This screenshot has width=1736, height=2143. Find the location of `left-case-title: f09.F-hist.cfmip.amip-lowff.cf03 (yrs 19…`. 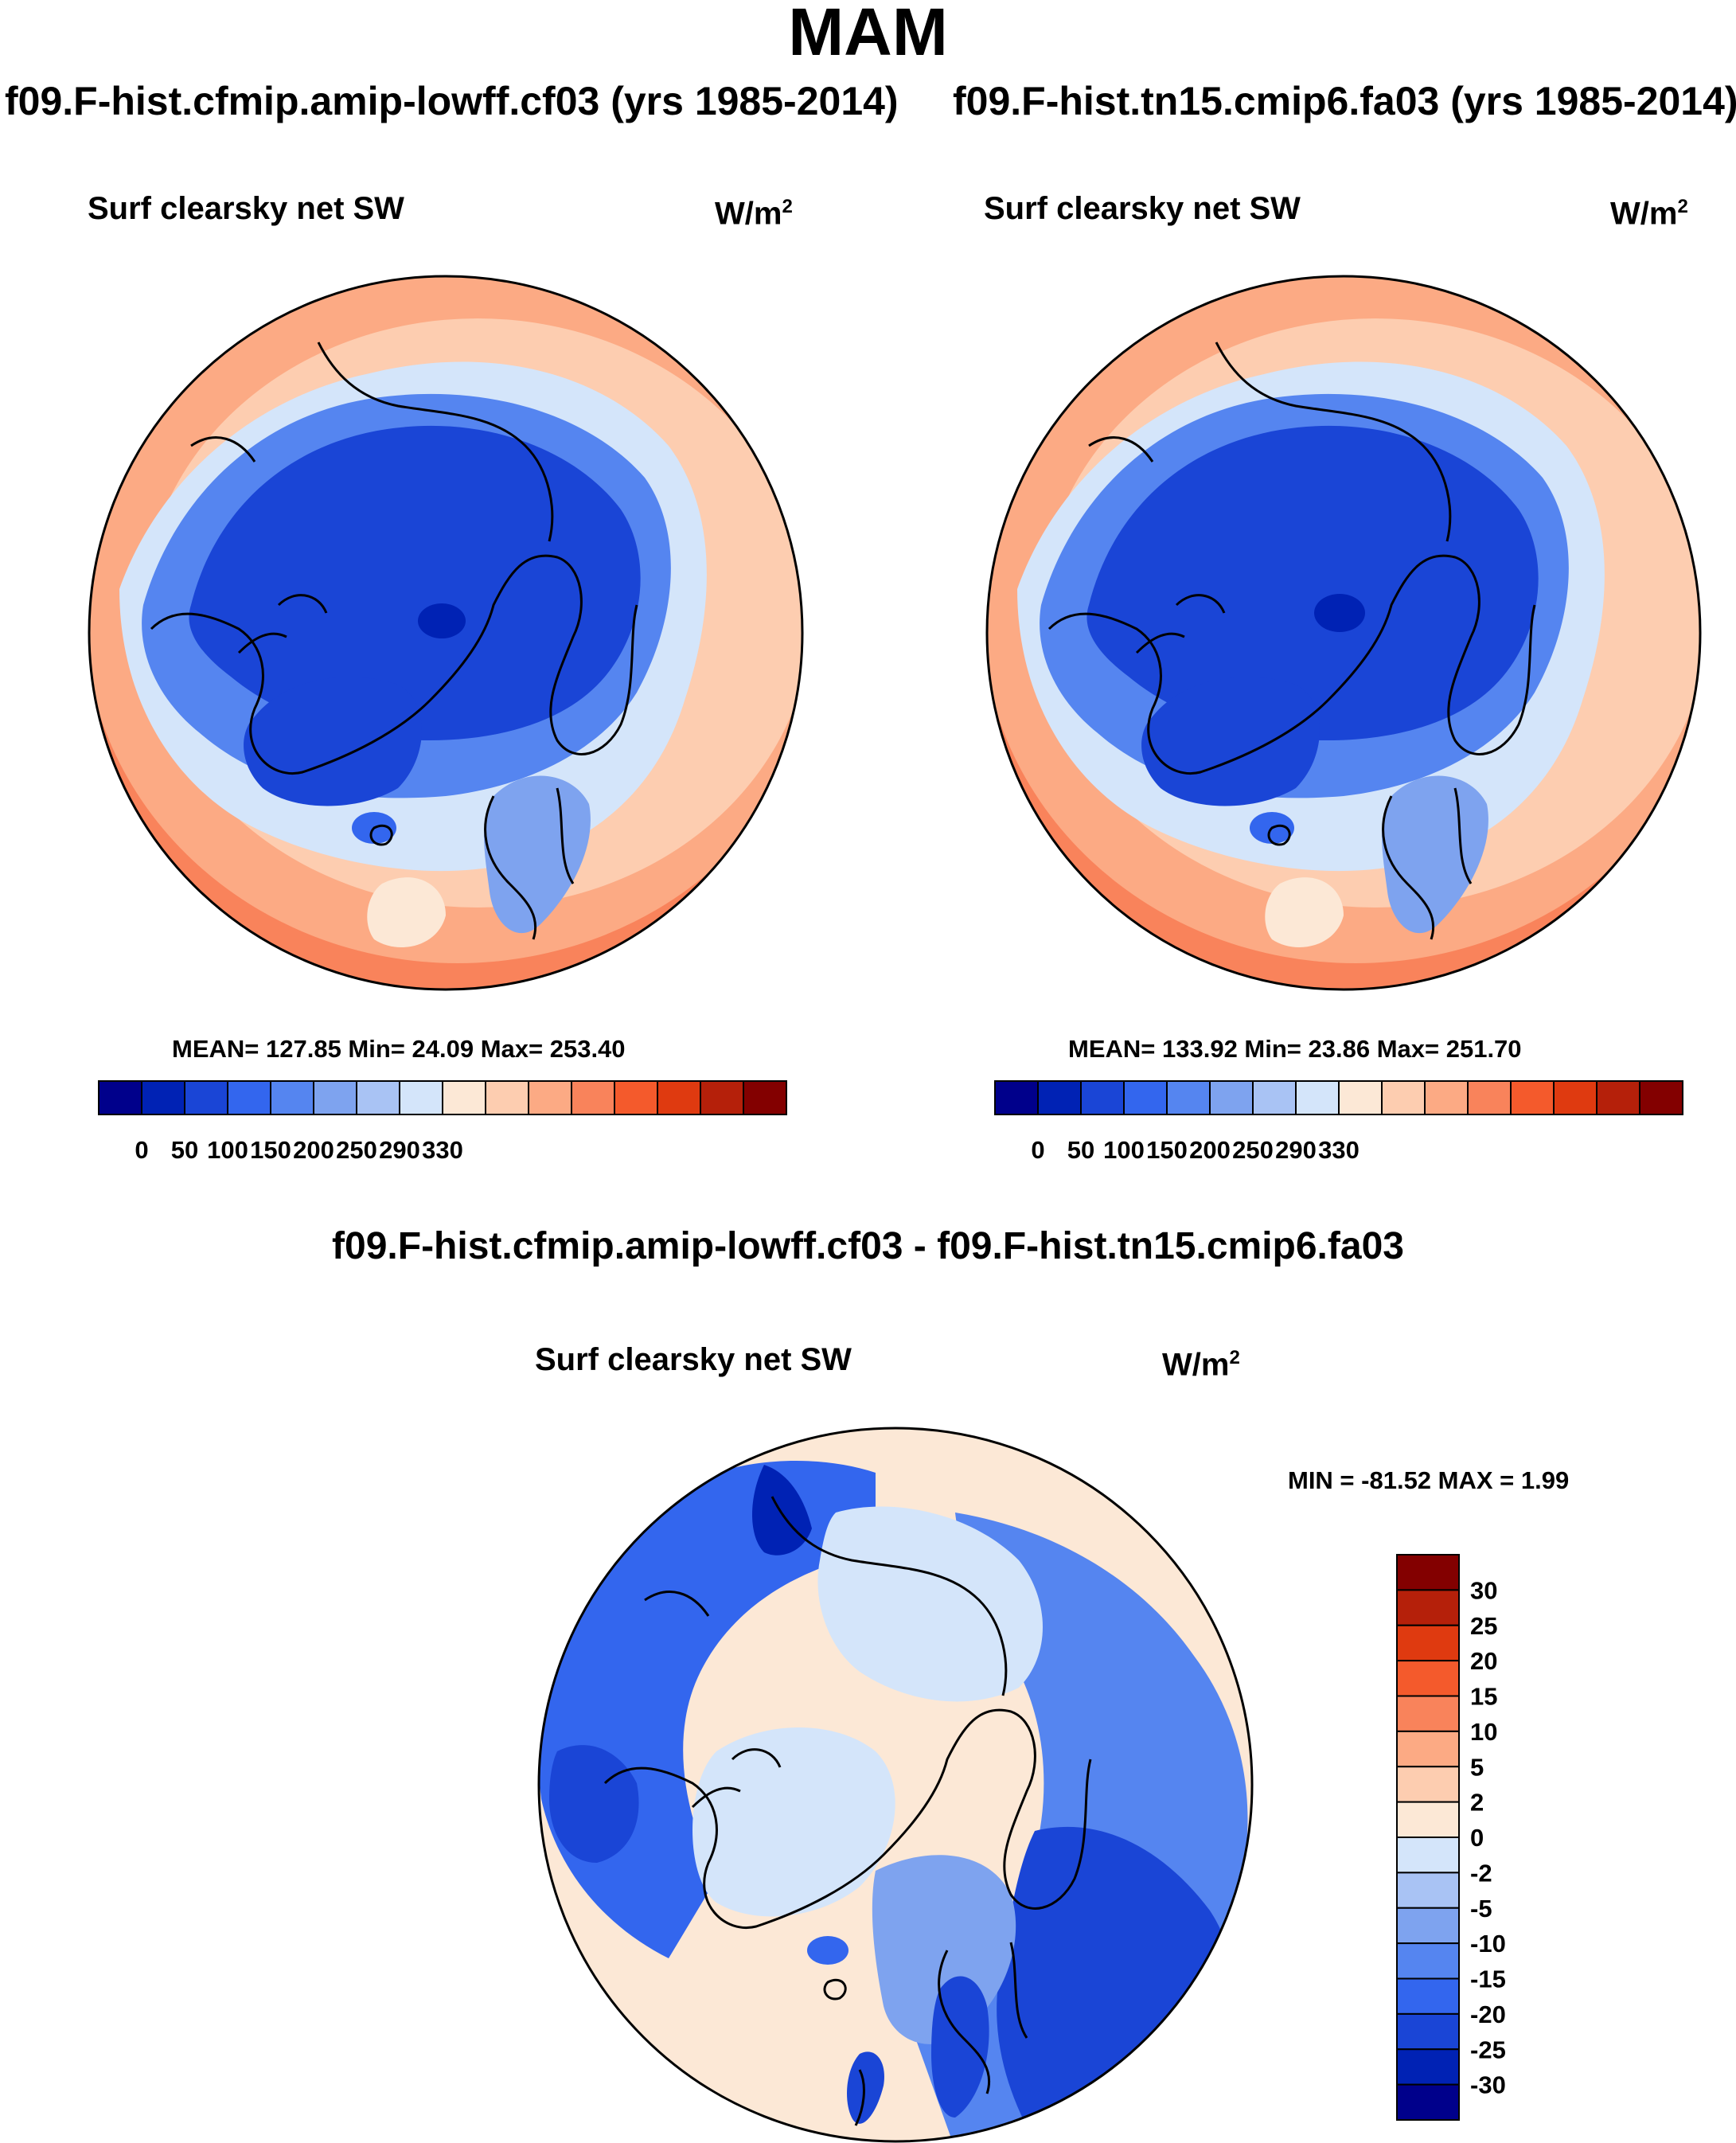

left-case-title: f09.F-hist.cfmip.amip-lowff.cf03 (yrs 19… is located at coordinates (452, 101).